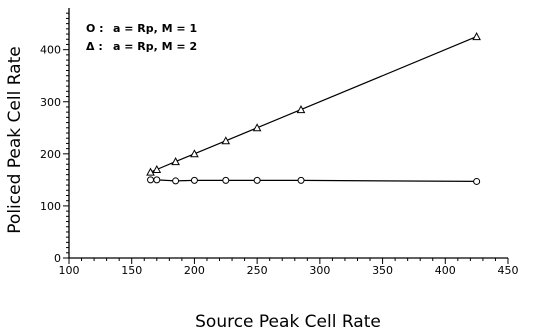 This screenshot has width=533, height=332. I want to click on x-tick-label: 300, so click(319, 270).